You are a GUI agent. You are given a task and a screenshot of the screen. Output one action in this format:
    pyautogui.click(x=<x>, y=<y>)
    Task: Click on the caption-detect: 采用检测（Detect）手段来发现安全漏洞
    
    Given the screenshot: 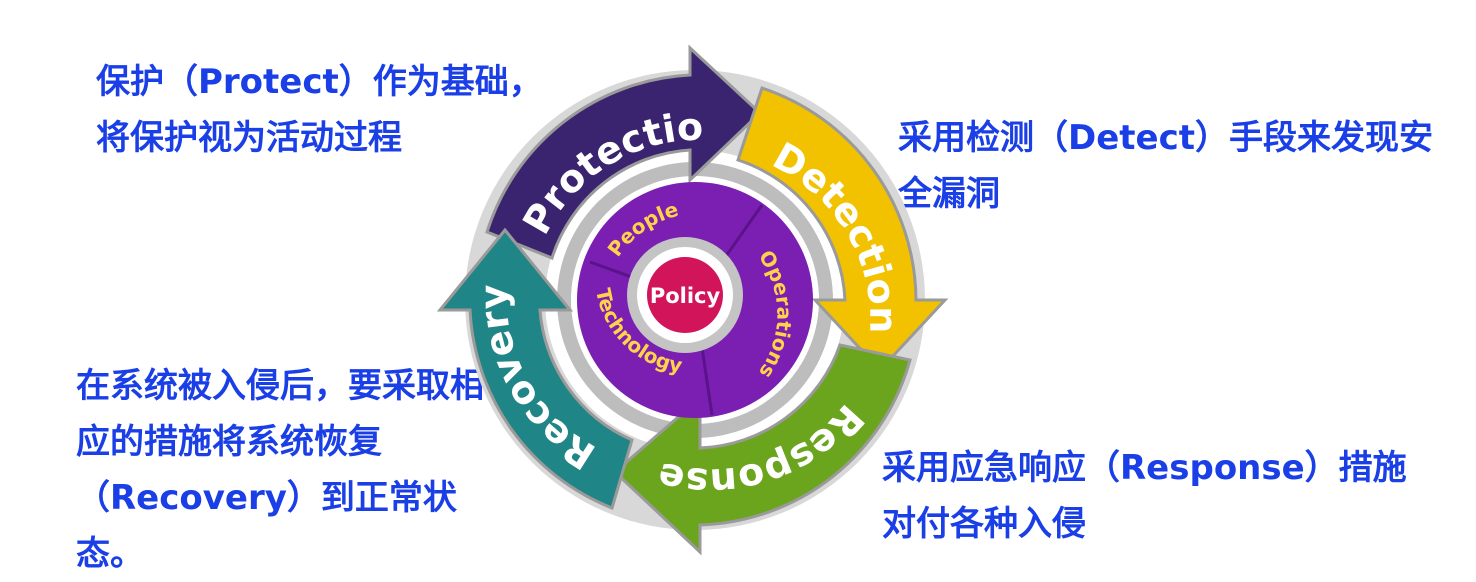 What is the action you would take?
    pyautogui.click(x=1166, y=166)
    